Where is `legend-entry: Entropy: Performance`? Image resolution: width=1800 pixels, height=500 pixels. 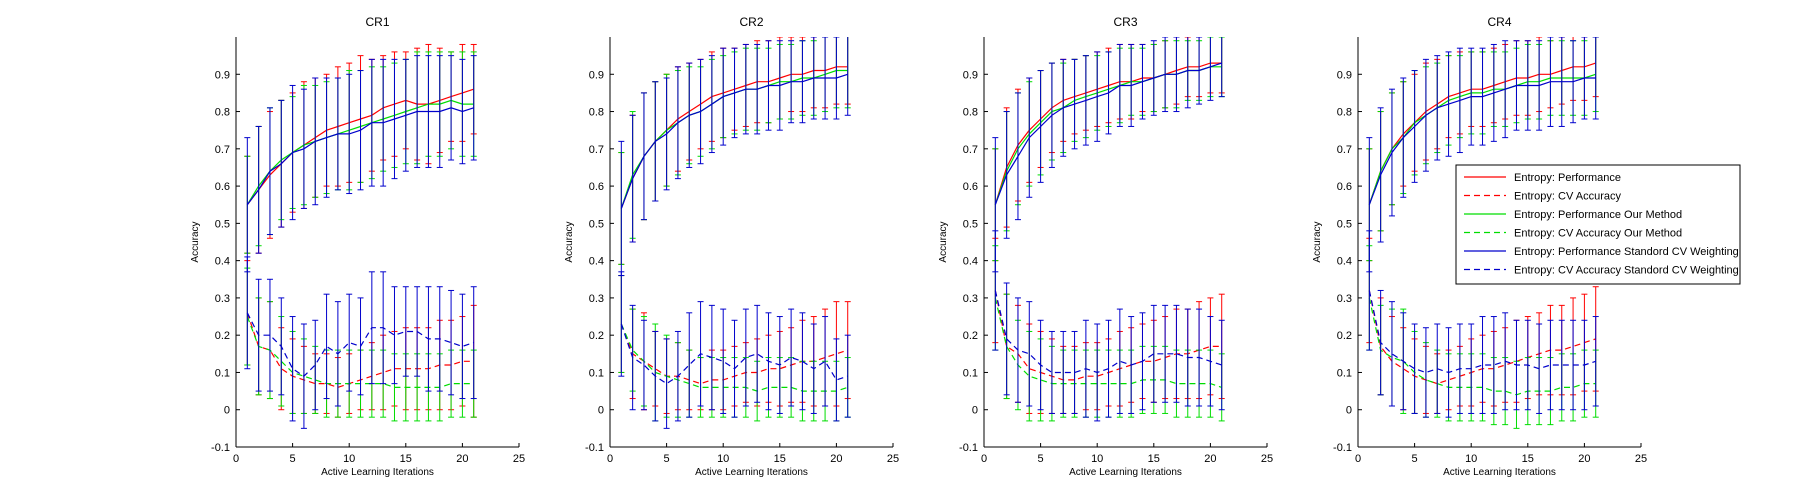
legend-entry: Entropy: Performance is located at coordinates (1567, 178).